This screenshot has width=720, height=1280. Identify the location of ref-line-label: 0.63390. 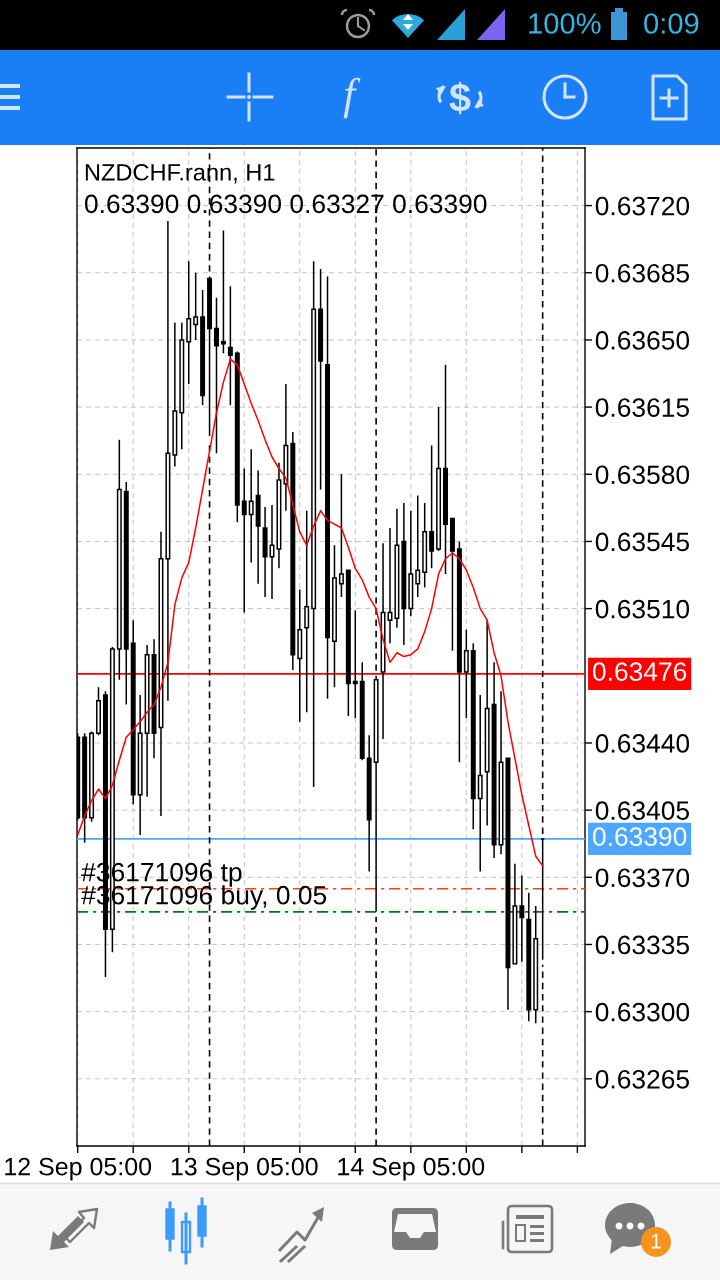
(639, 837).